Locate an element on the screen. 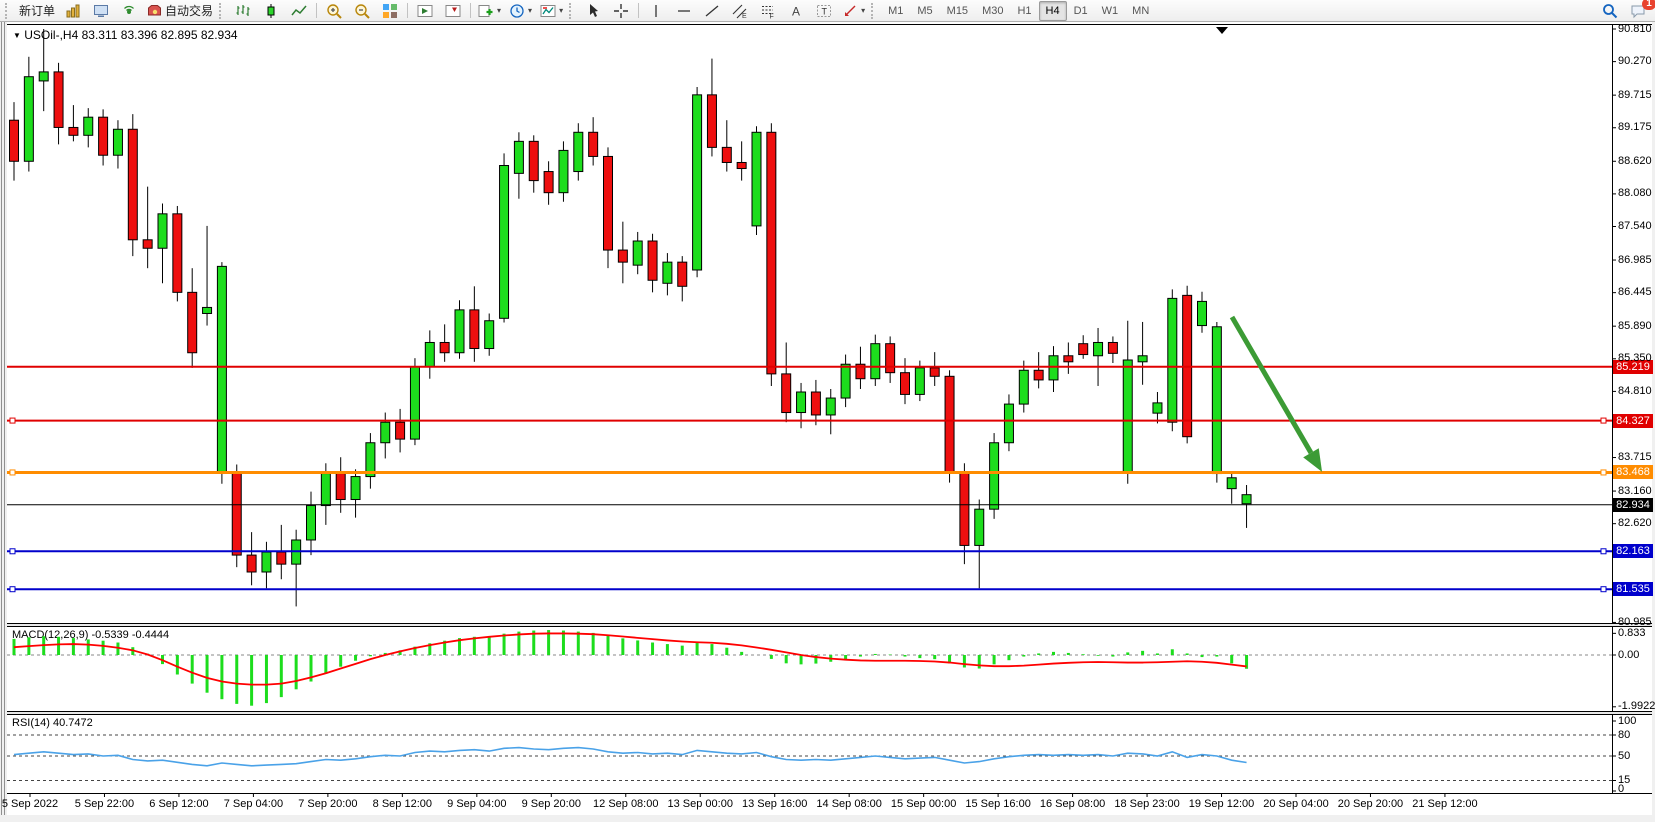 The width and height of the screenshot is (1655, 822). time-label: 20 Sep 04:00 is located at coordinates (1296, 804).